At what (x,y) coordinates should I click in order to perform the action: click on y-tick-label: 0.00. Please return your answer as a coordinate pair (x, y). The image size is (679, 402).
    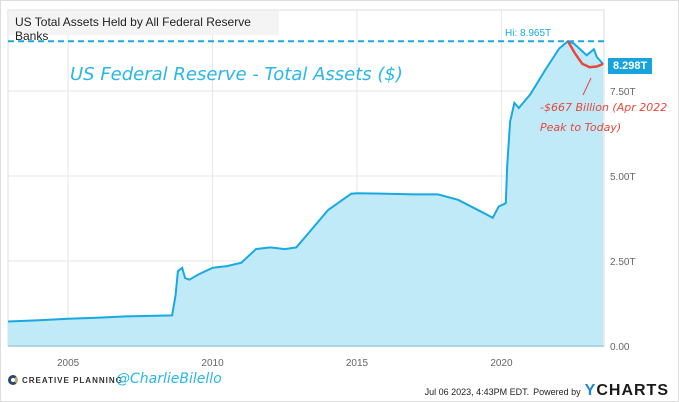
    Looking at the image, I should click on (620, 347).